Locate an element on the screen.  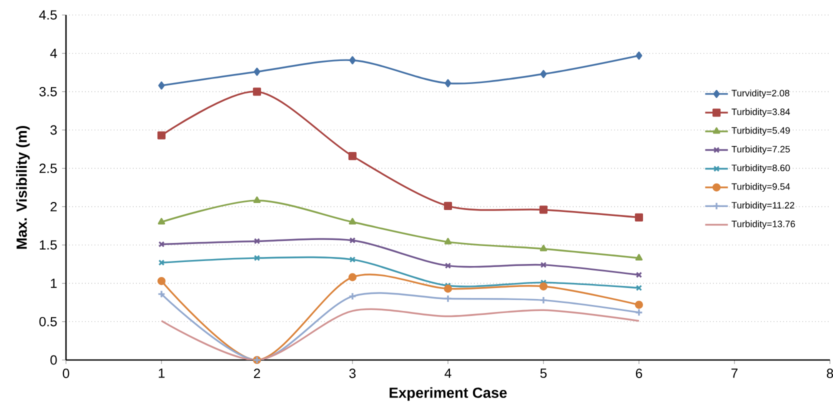
x-tick-label: 7 is located at coordinates (734, 373).